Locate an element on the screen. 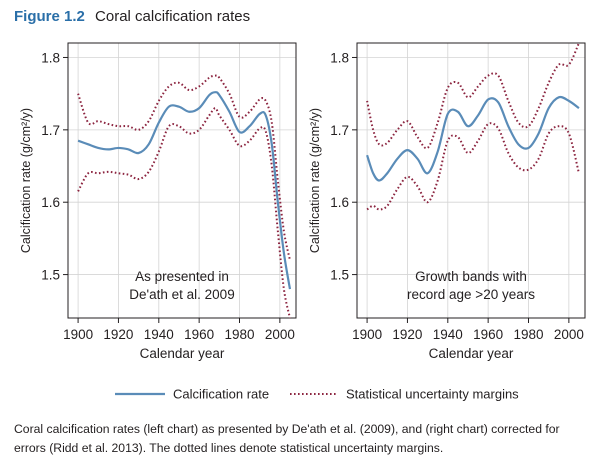  chart-annotation-line: Growth bands with is located at coordinates (471, 276).